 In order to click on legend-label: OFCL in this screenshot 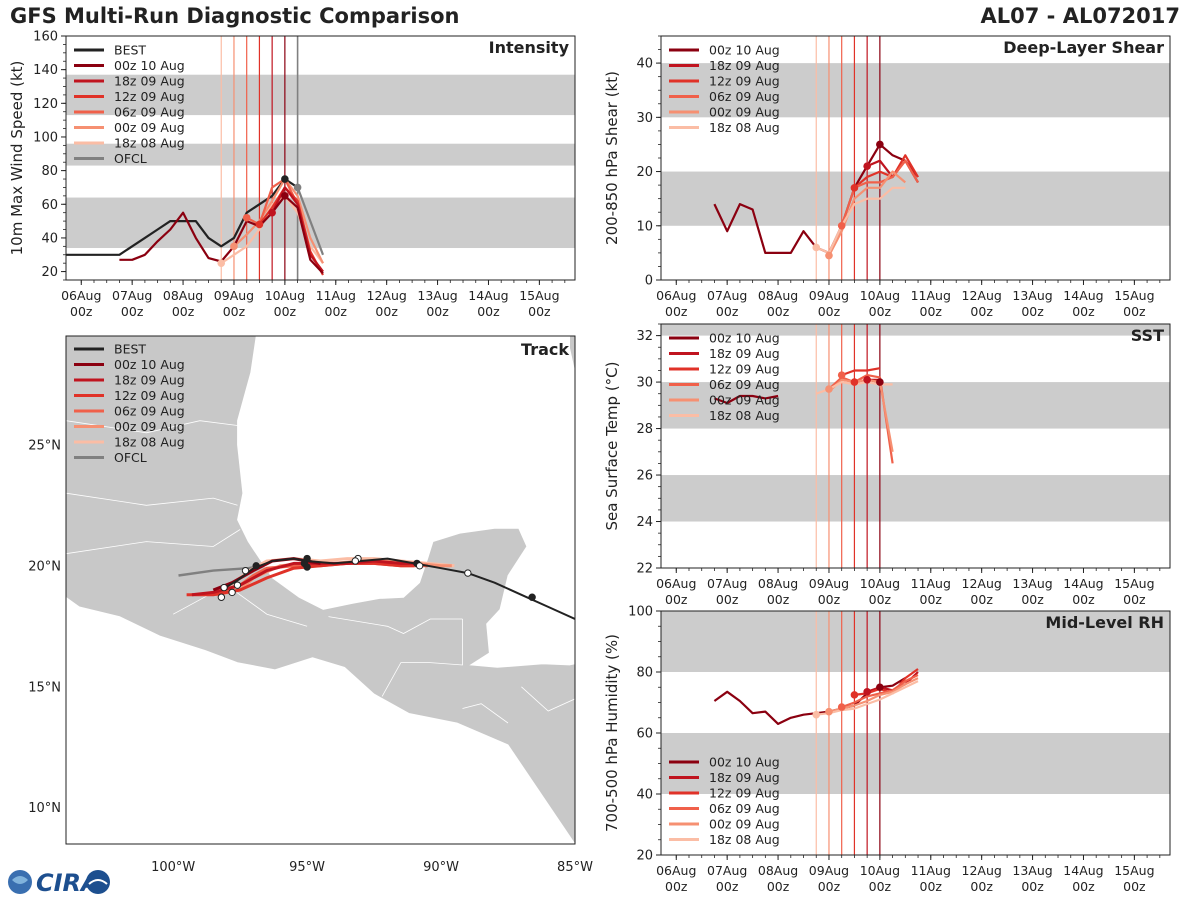, I will do `click(130, 158)`.